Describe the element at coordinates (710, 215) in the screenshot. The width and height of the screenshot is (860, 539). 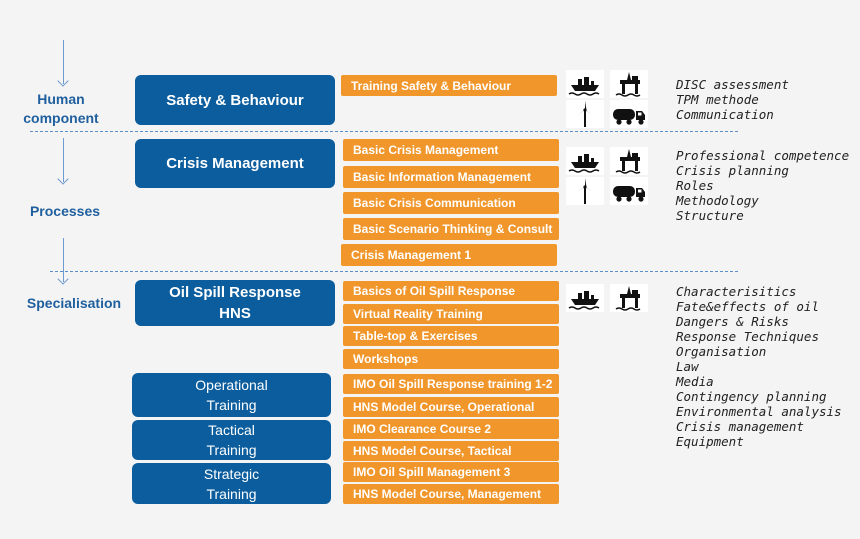
I see `note-item: Structure` at that location.